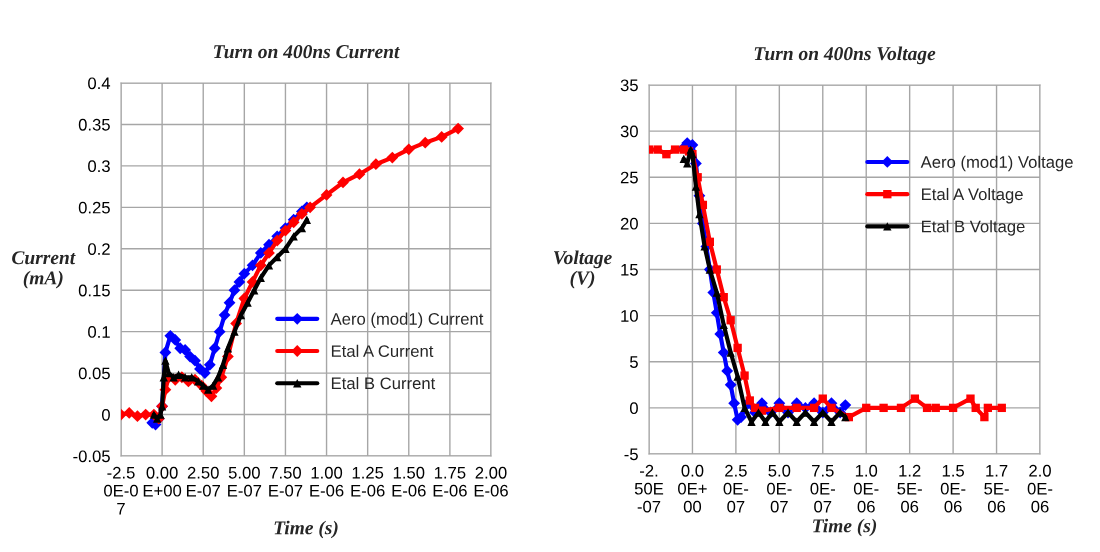 The height and width of the screenshot is (552, 1100). Describe the element at coordinates (582, 269) in the screenshot. I see `y-axis-title: Voltage (V)` at that location.